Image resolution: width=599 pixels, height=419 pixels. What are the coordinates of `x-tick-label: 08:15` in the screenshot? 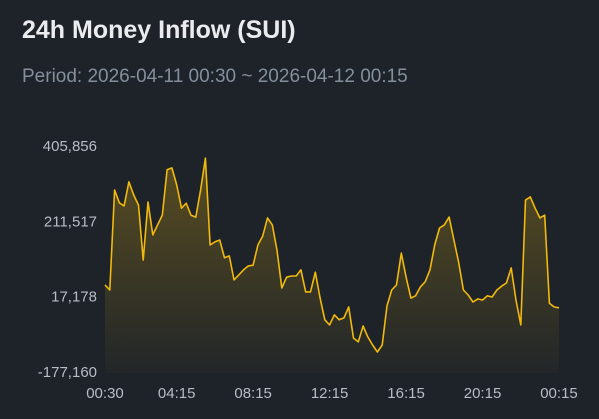 It's located at (253, 393).